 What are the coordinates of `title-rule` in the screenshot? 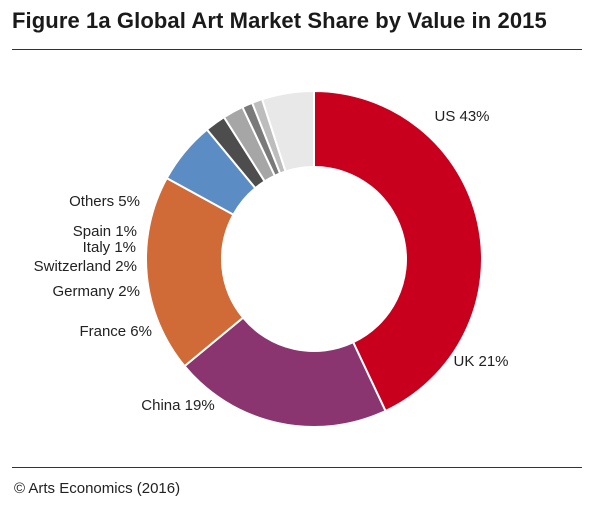 It's located at (297, 49).